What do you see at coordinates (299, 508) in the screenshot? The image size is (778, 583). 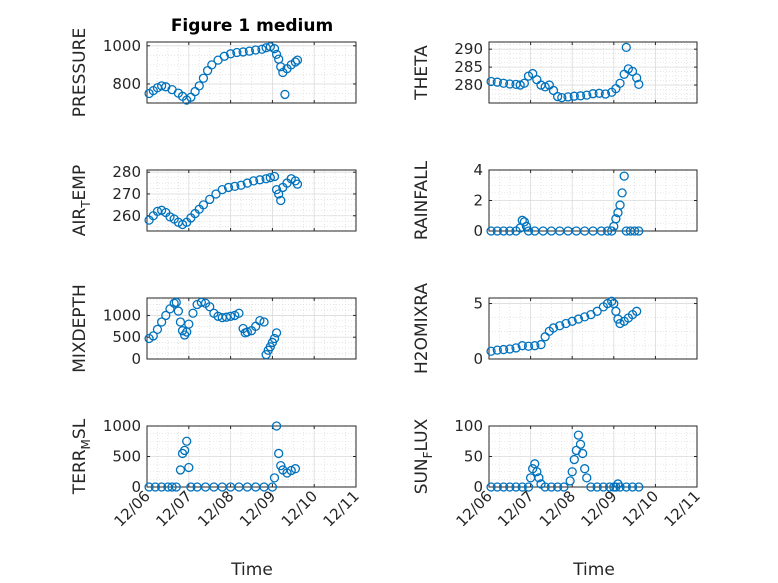 I see `x-tick-label: 12/10` at bounding box center [299, 508].